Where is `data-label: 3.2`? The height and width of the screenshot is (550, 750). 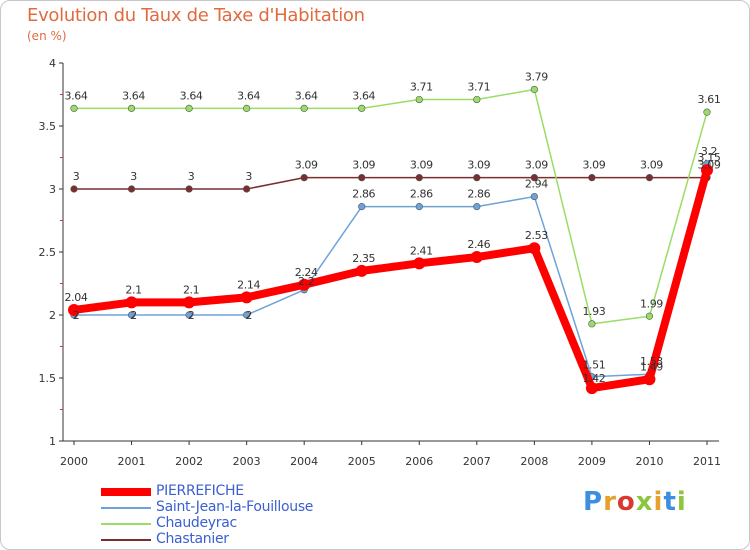
data-label: 3.2 is located at coordinates (709, 151).